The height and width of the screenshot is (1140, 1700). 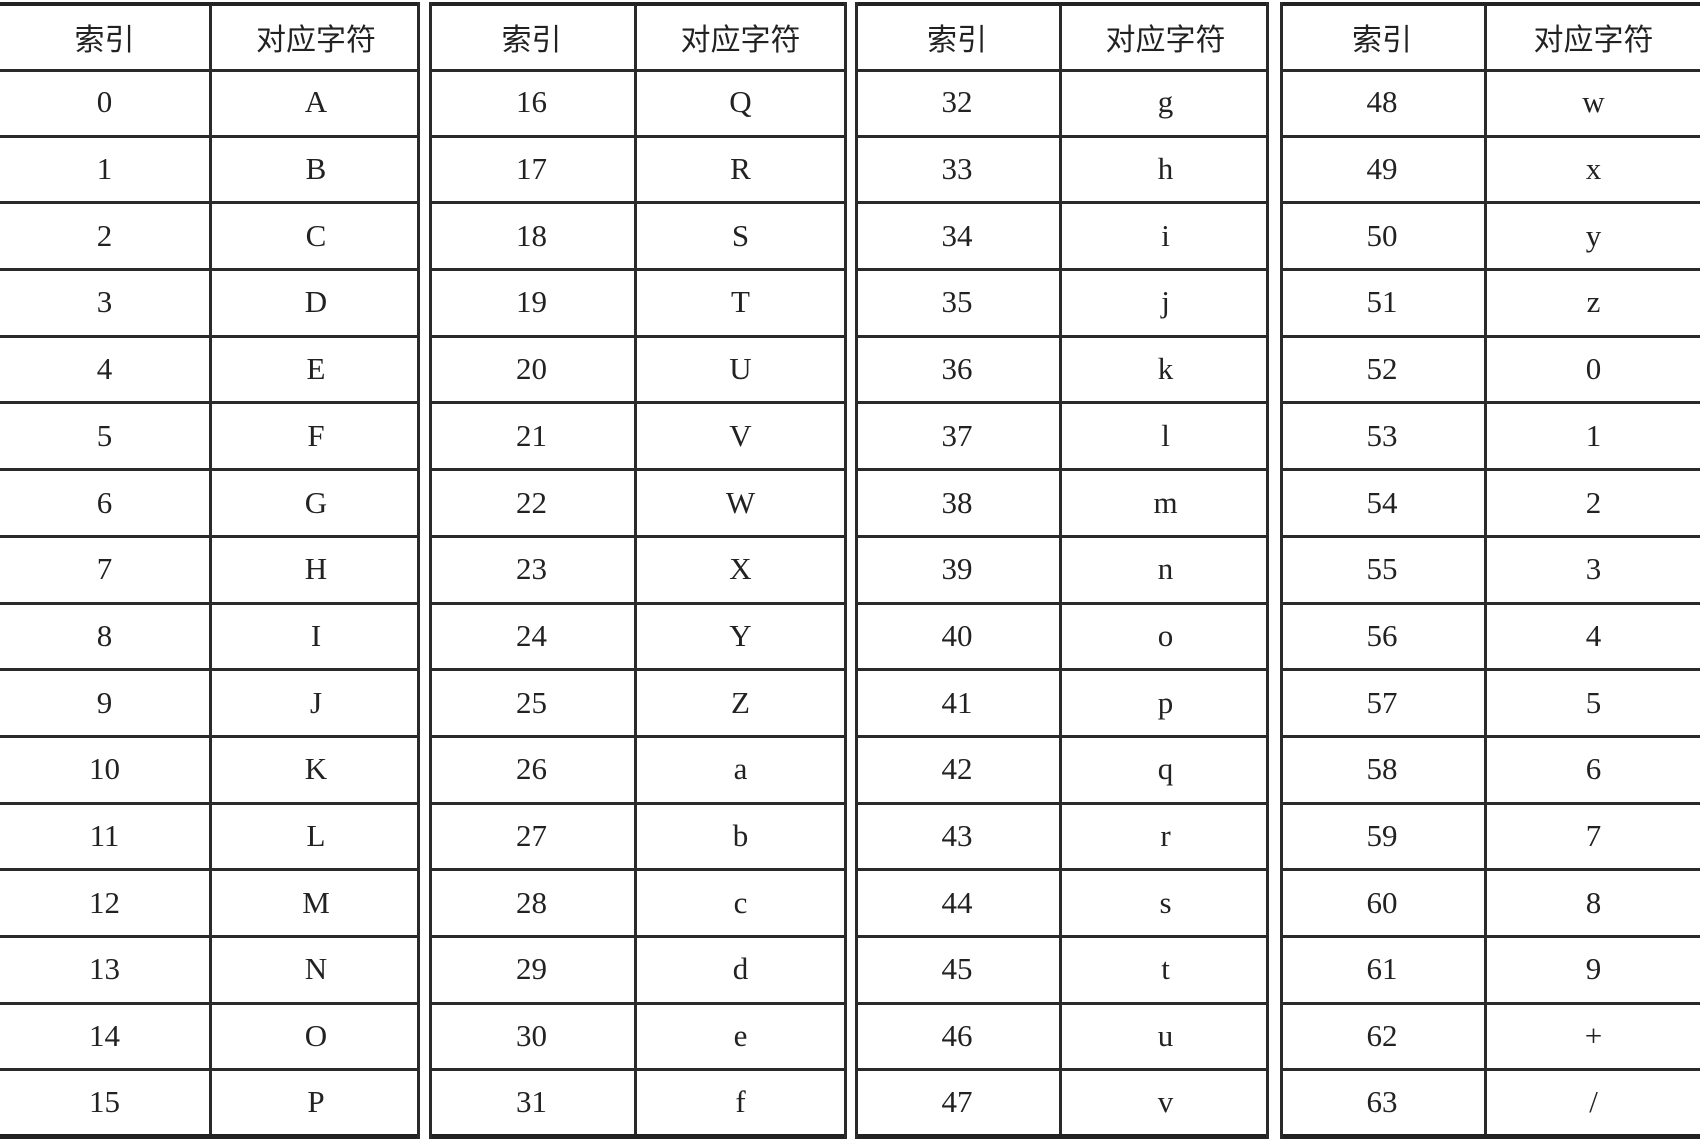 I want to click on bottom-rule, so click(x=636, y=1136).